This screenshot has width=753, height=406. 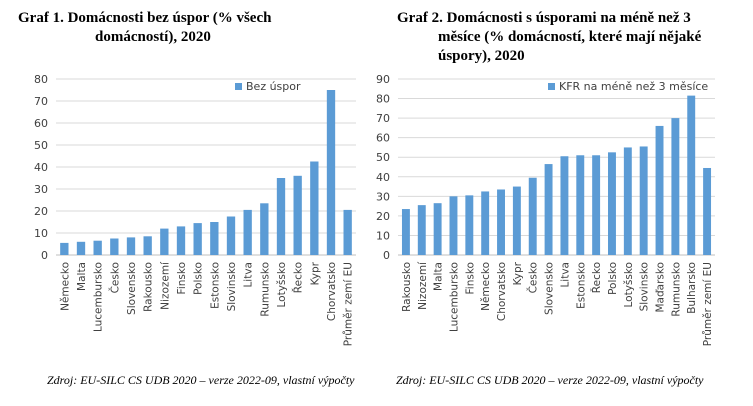 I want to click on chart1-ytick-label: 60, so click(x=41, y=123).